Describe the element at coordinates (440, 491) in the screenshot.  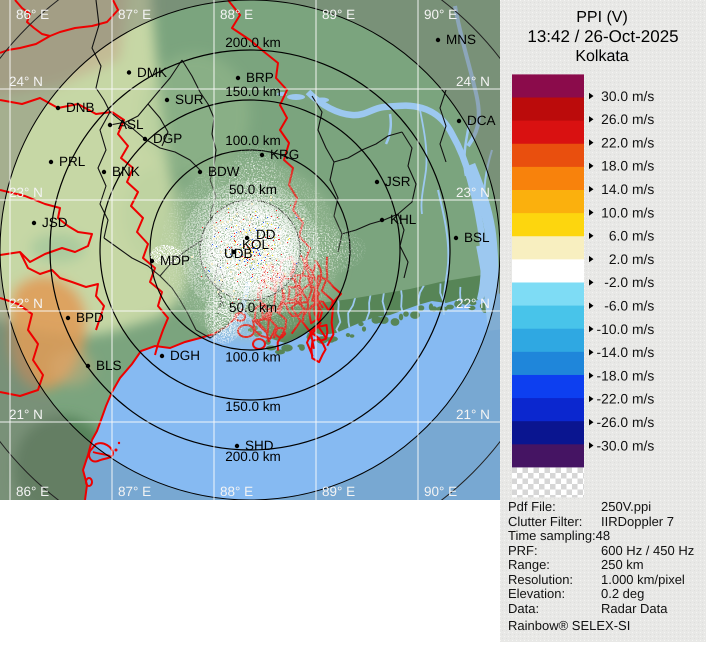
I see `svg-text: 90° E` at that location.